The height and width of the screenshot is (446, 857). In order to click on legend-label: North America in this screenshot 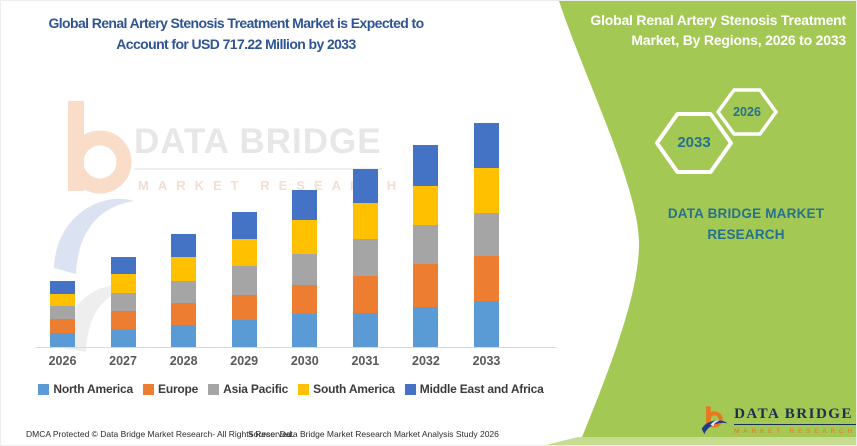, I will do `click(93, 389)`.